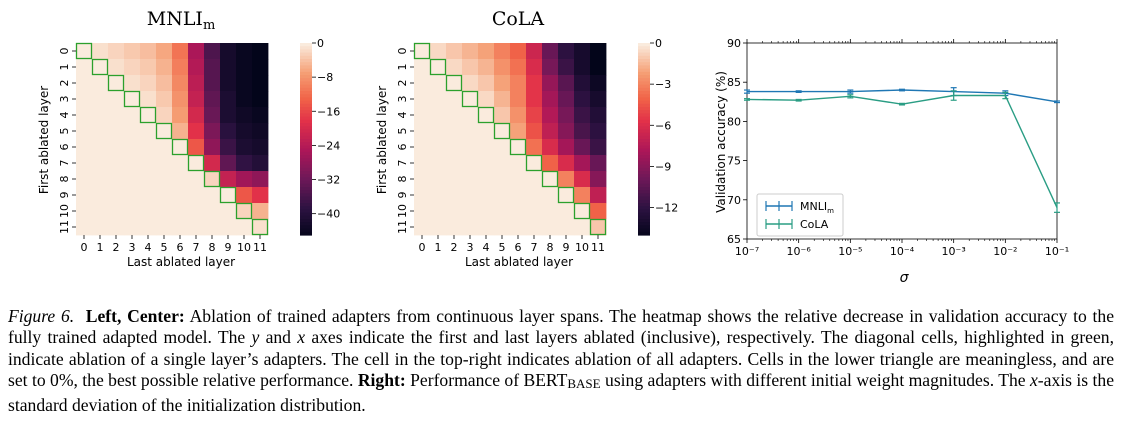  Describe the element at coordinates (325, 77) in the screenshot. I see `colorbar-mnli-tick-label: −8` at that location.